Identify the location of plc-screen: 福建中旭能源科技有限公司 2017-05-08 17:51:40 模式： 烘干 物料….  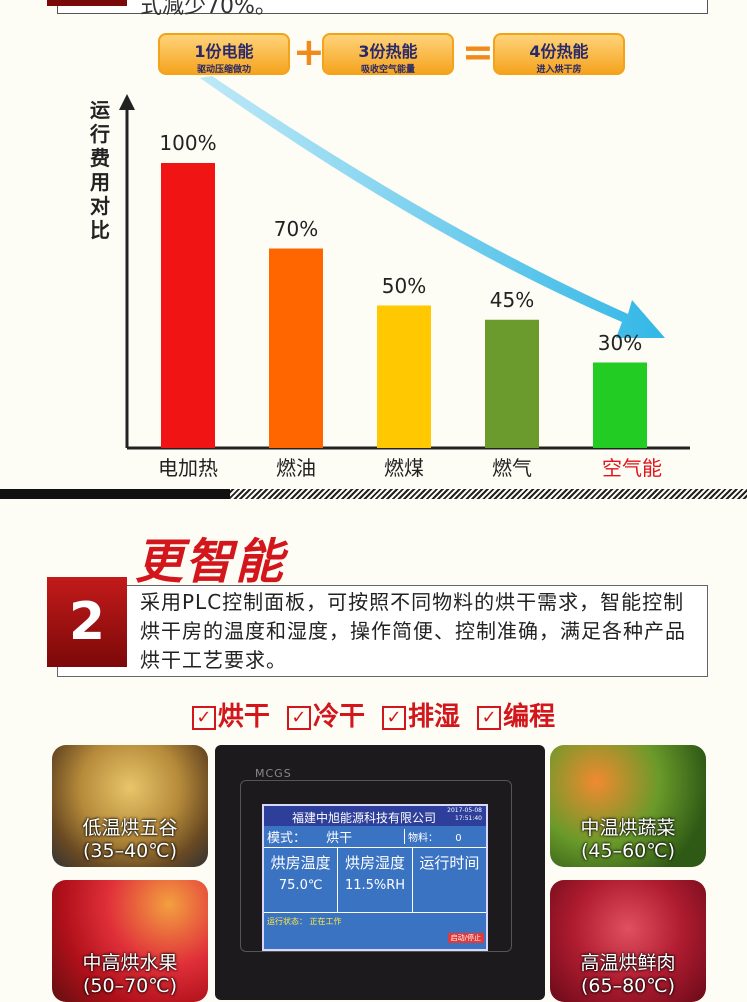
(375, 877).